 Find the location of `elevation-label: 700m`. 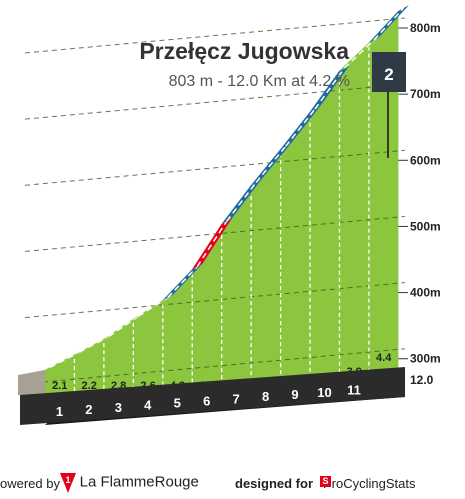

elevation-label: 700m is located at coordinates (425, 94).